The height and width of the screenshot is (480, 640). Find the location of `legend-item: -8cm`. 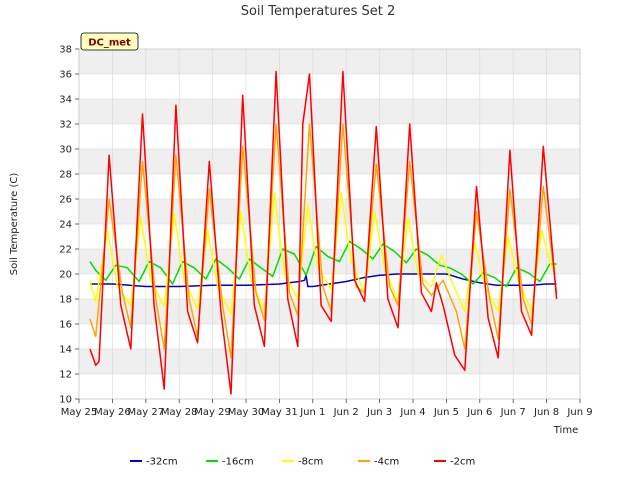

legend-item: -8cm is located at coordinates (302, 462).